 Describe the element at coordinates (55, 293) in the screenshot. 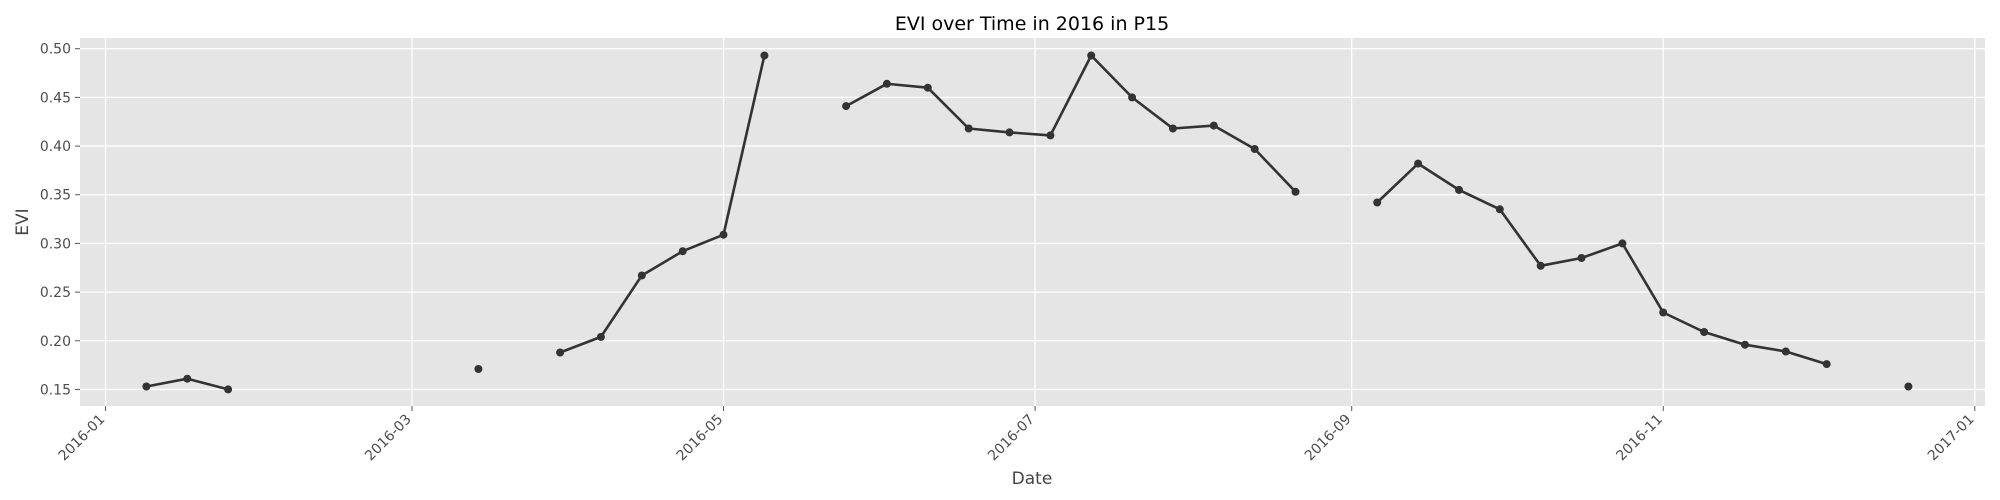

I see `y-tick-label: 0.25` at that location.